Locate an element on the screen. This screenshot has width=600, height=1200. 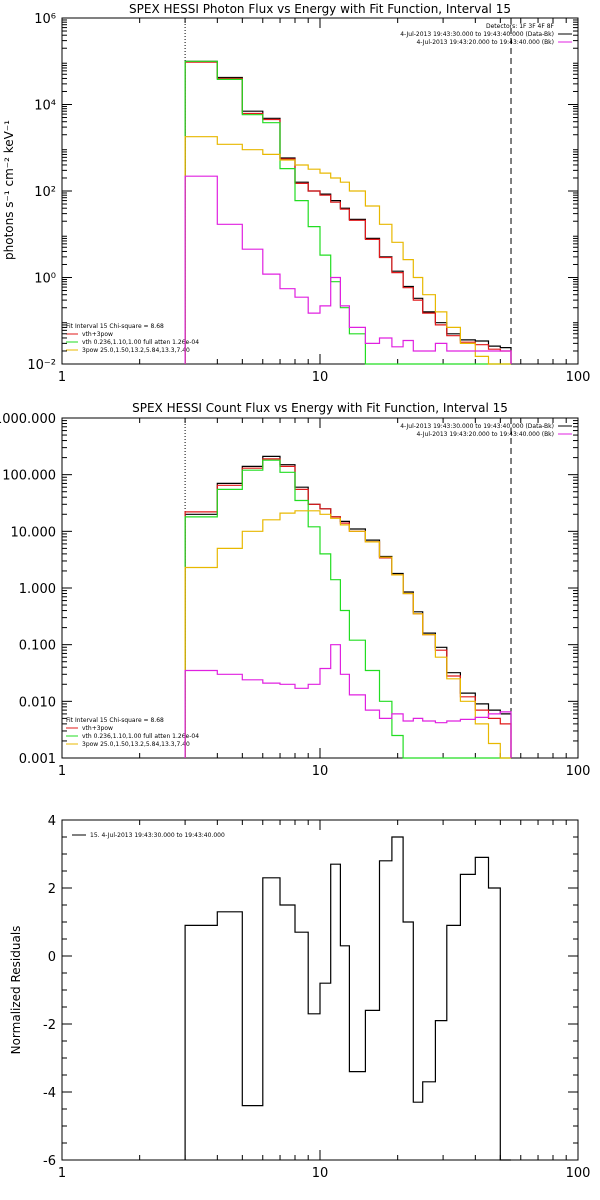
y-tick-label: 0 is located at coordinates (52, 957).